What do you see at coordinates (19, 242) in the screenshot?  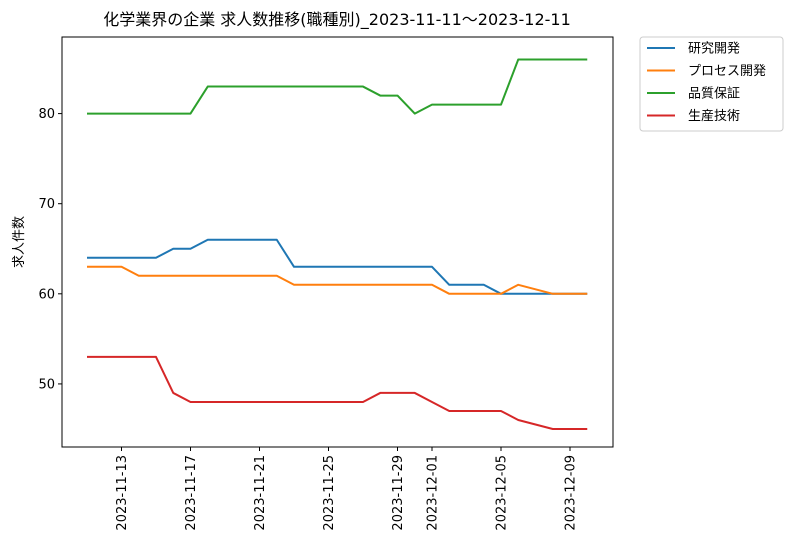 I see `y-axis-label: 求人件数` at bounding box center [19, 242].